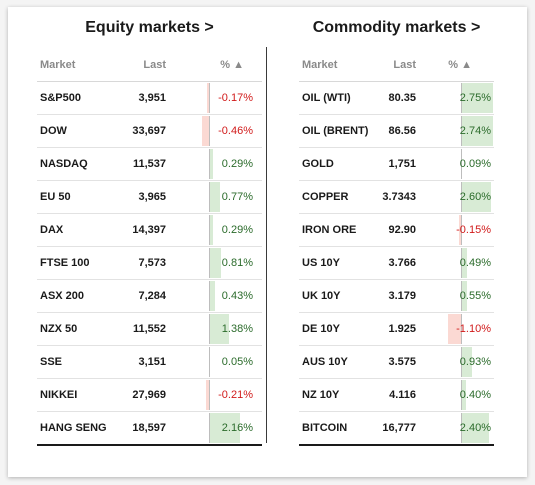  Describe the element at coordinates (396, 429) in the screenshot. I see `table-row: BITCOIN 16,777 2.40%` at that location.